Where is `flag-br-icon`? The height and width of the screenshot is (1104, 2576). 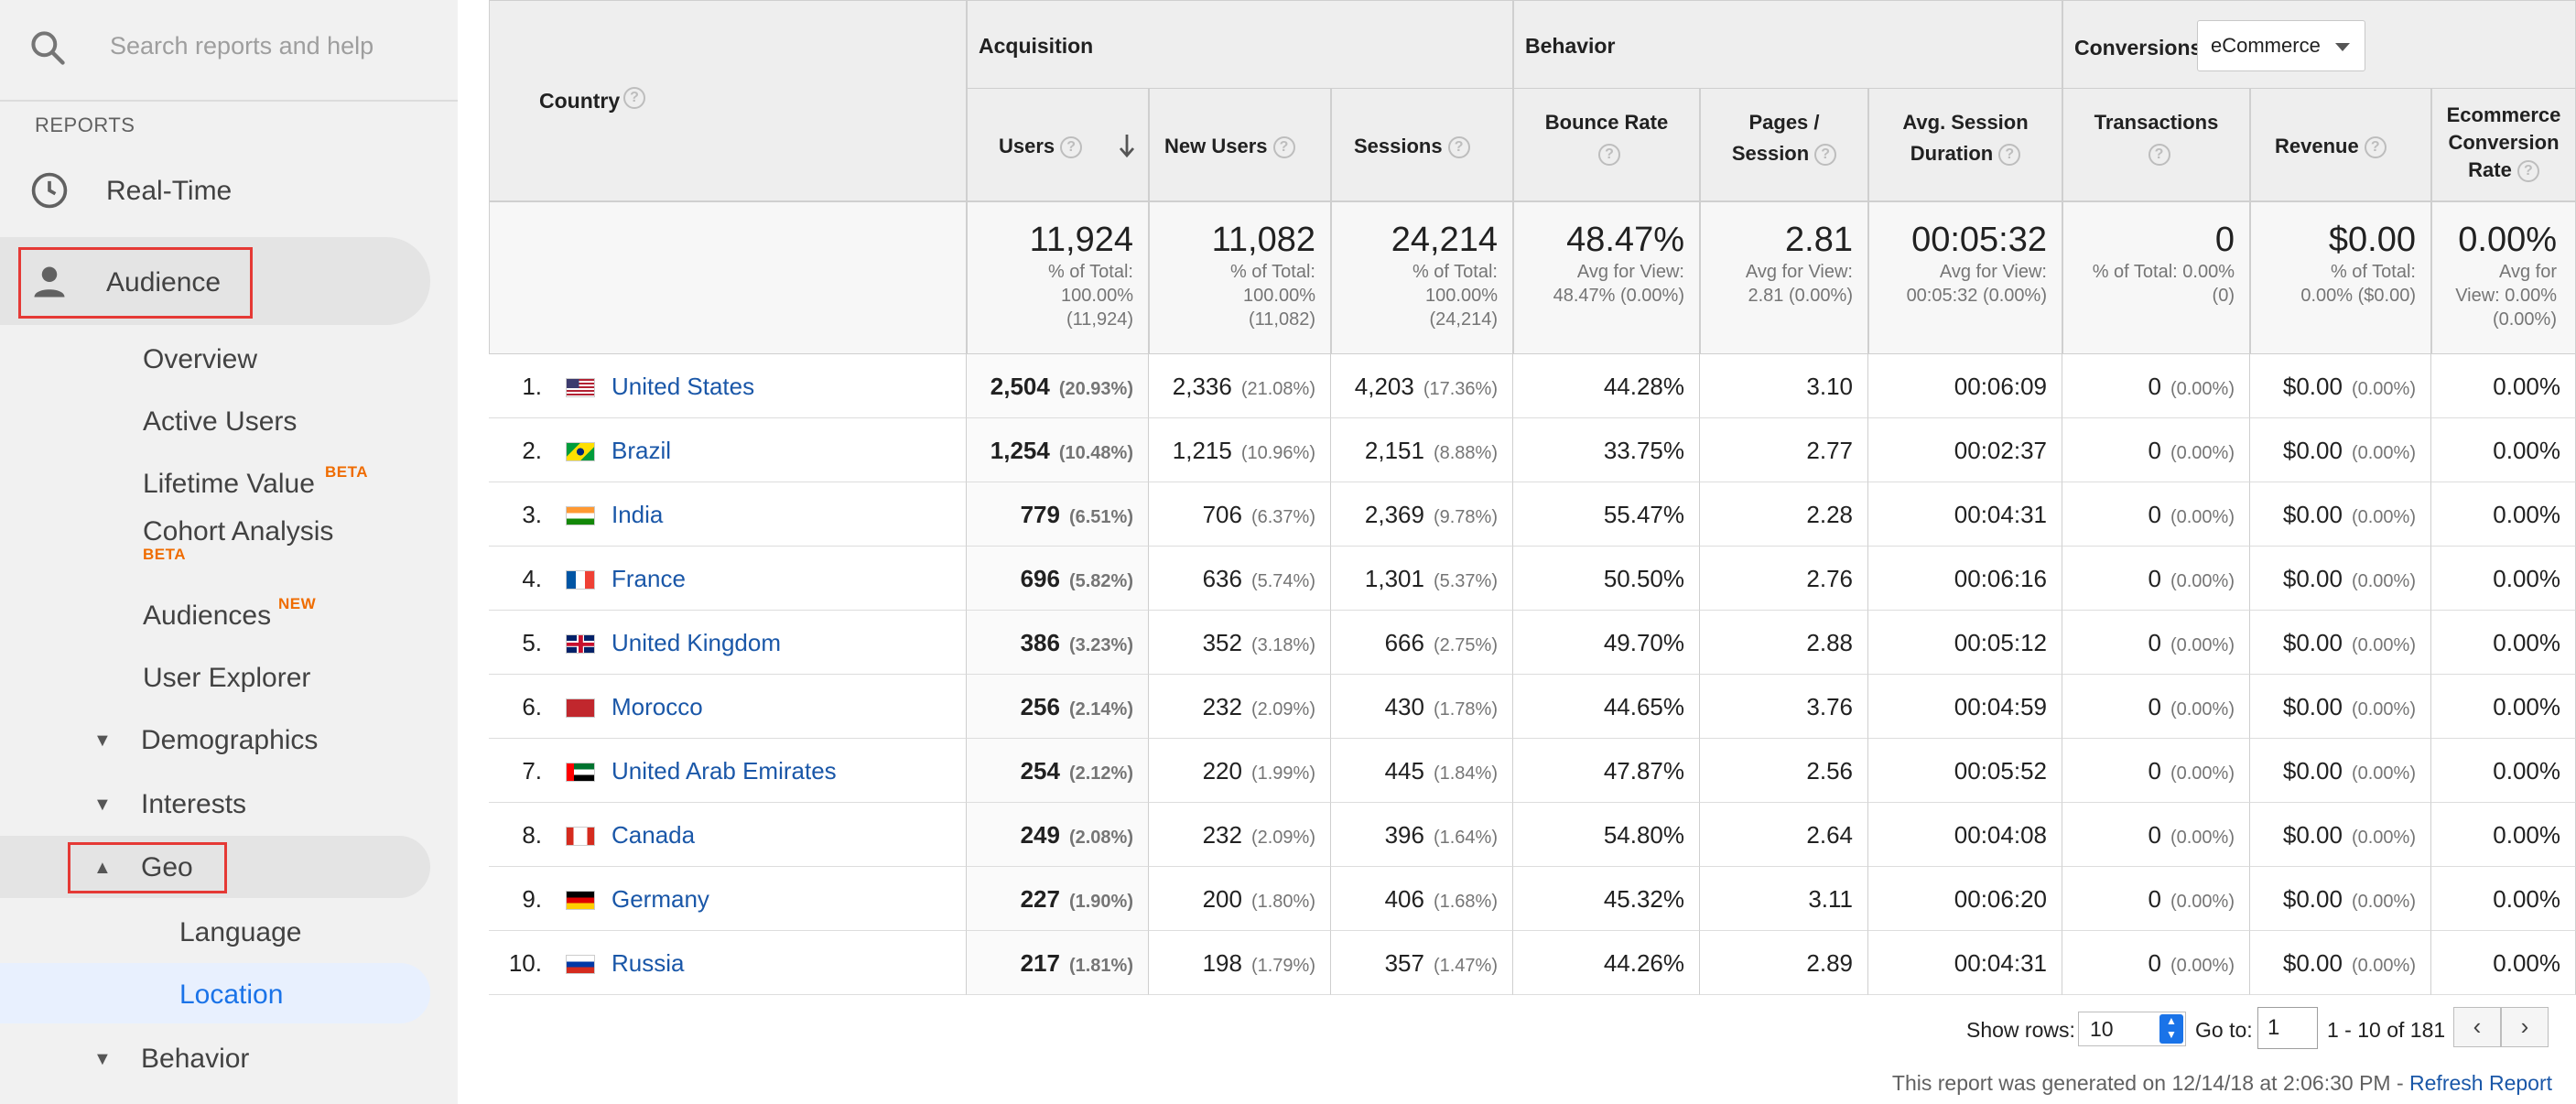 flag-br-icon is located at coordinates (581, 452).